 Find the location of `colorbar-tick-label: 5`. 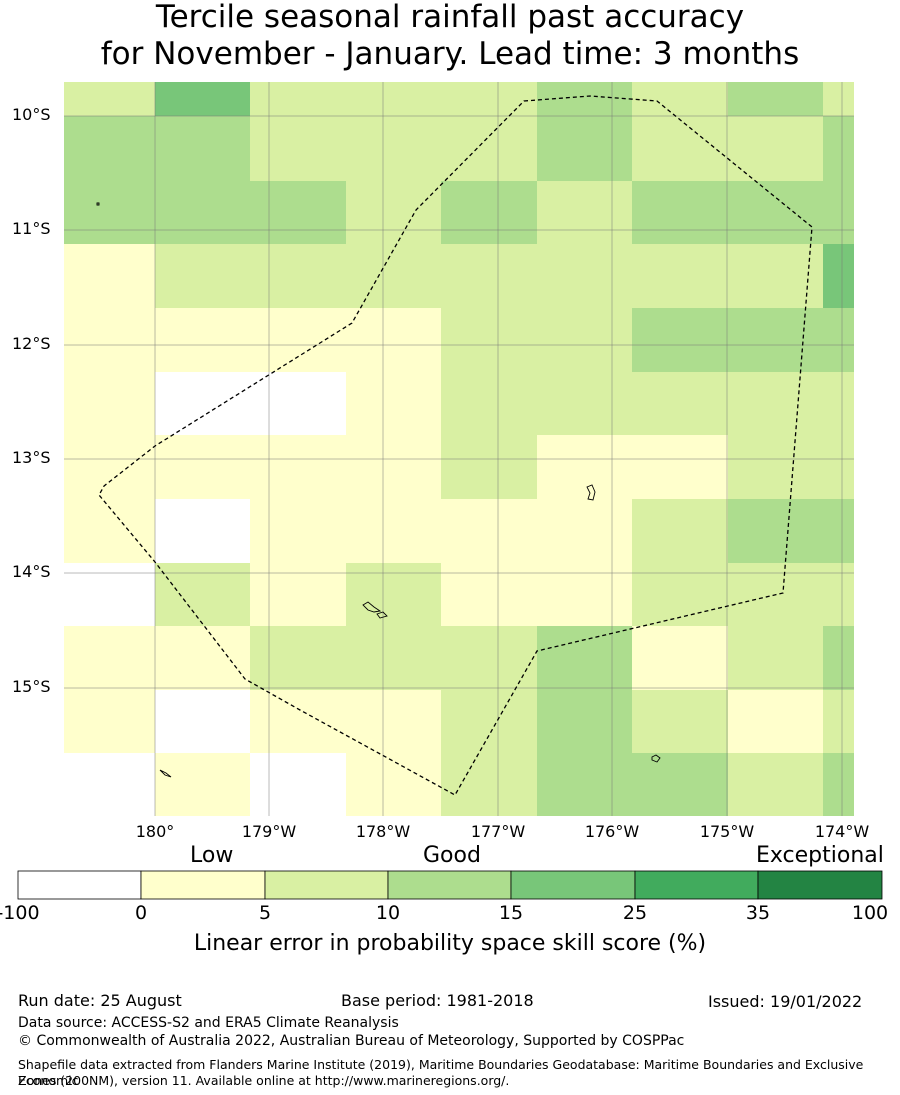

colorbar-tick-label: 5 is located at coordinates (265, 913).